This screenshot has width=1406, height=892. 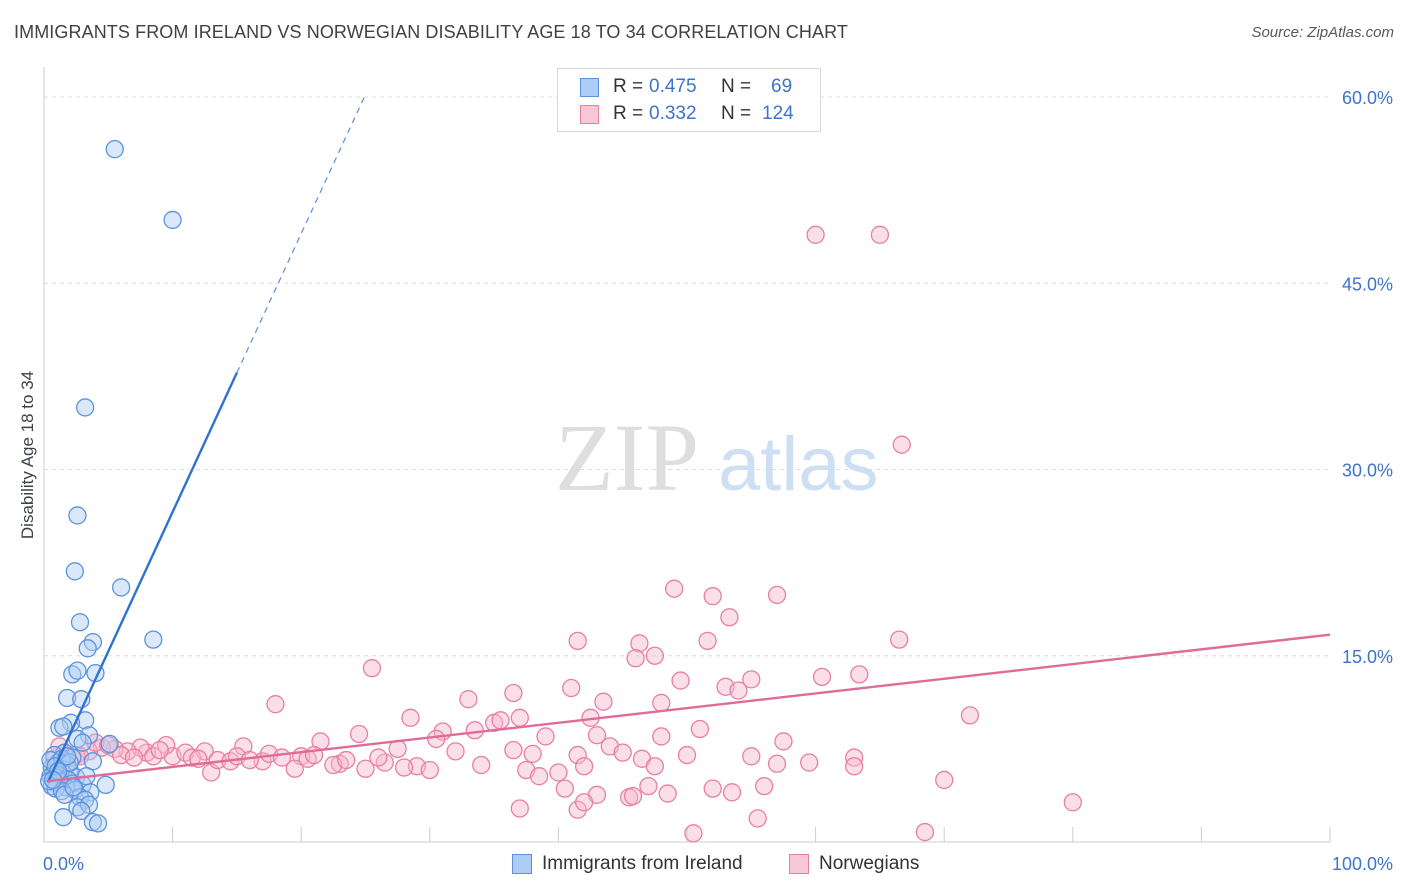 What do you see at coordinates (869, 863) in the screenshot?
I see `bottom-legend-label-norwegians: Norwegians` at bounding box center [869, 863].